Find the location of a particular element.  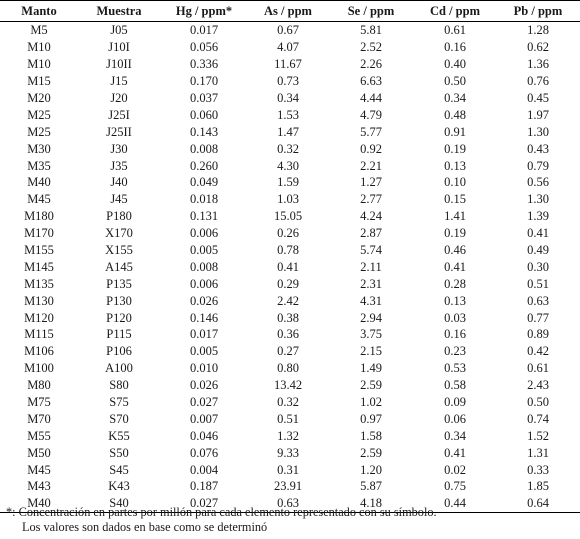

table-cell: 1.02 is located at coordinates (371, 402).